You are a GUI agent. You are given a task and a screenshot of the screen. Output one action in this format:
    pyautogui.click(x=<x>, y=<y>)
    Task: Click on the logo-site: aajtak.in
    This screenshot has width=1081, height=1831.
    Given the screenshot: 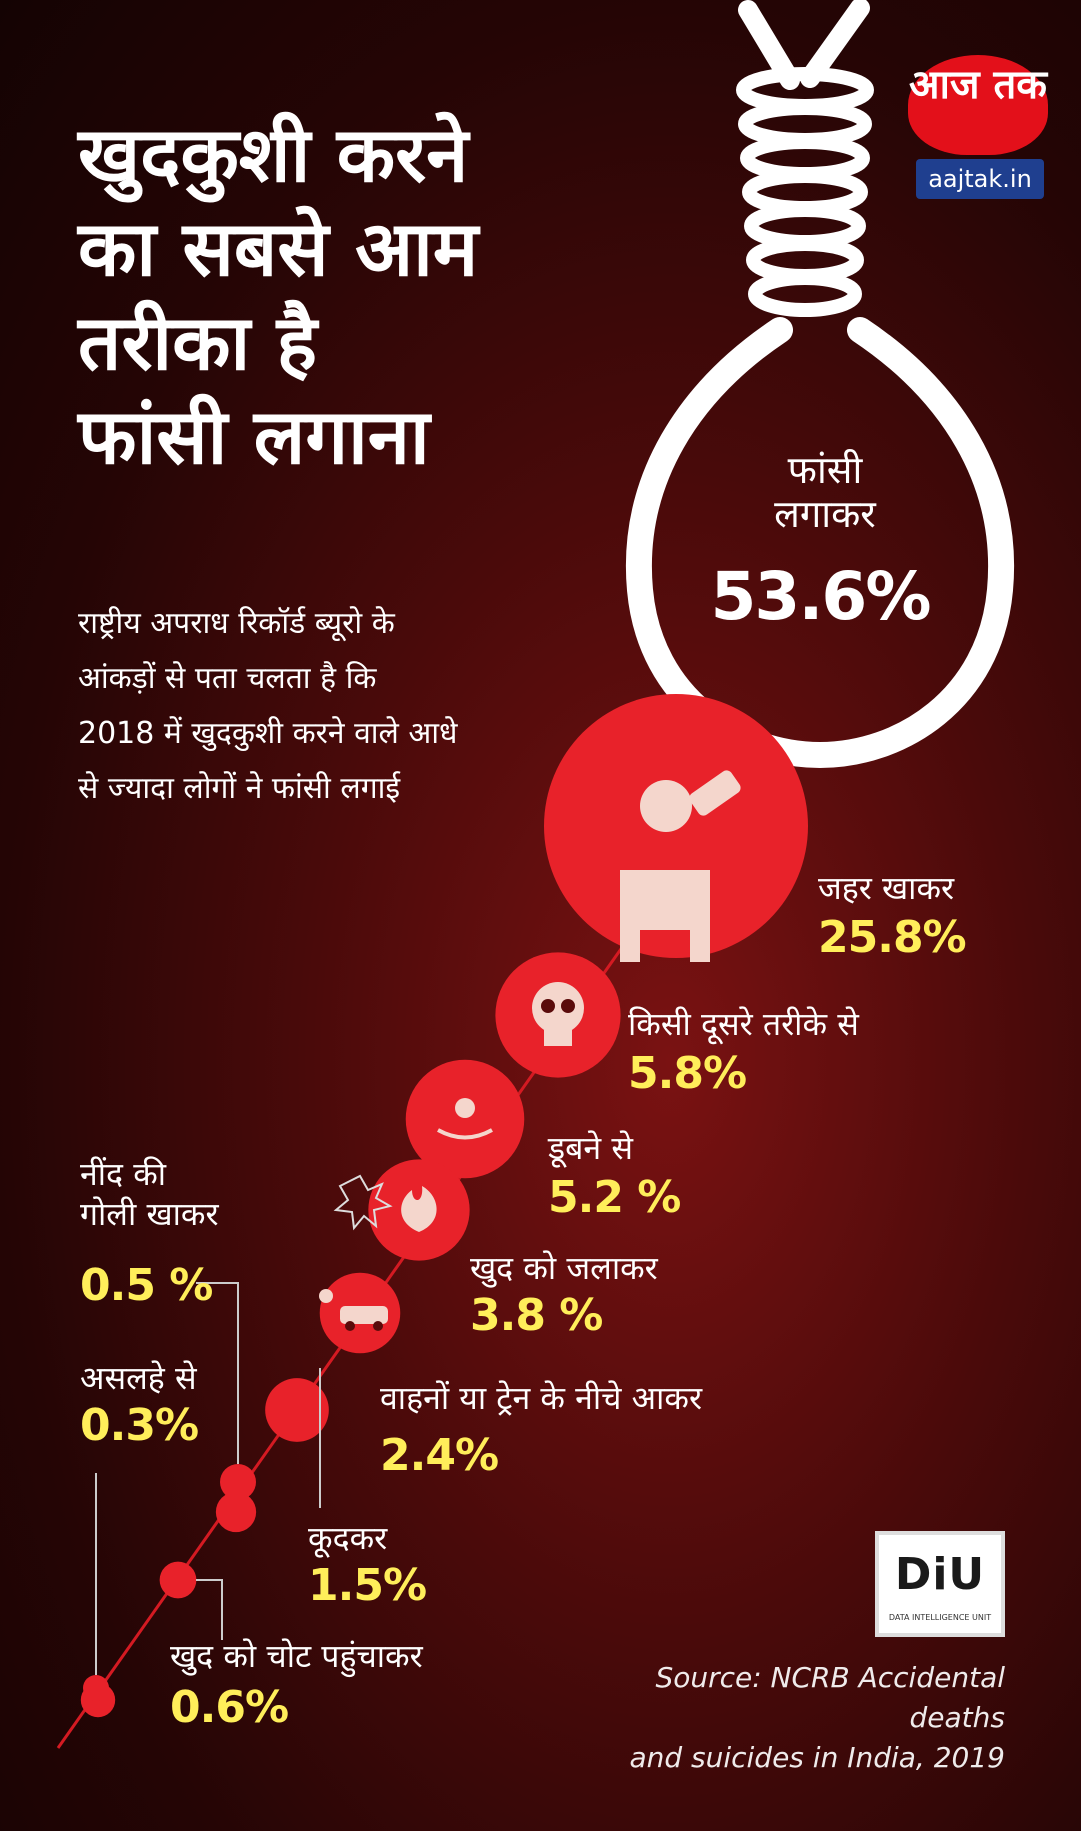 What is the action you would take?
    pyautogui.click(x=980, y=179)
    